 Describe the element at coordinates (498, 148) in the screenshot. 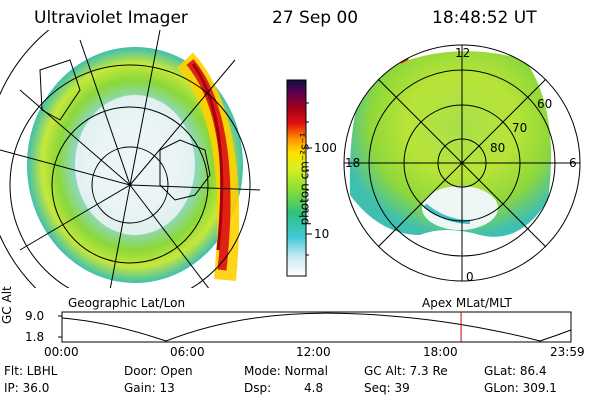

I see `mlat-label-80: 80` at that location.